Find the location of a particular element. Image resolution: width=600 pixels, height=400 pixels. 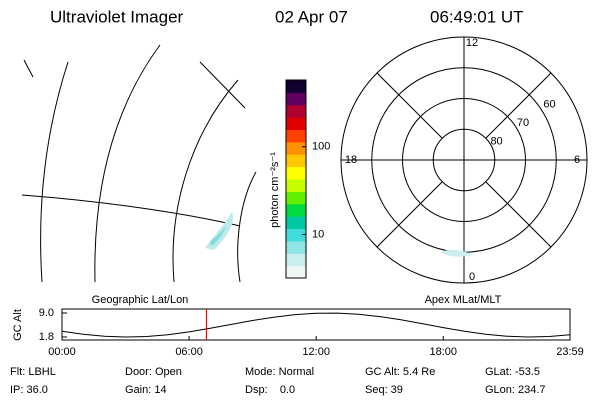

colorbar-tick-label: 10 is located at coordinates (318, 234).